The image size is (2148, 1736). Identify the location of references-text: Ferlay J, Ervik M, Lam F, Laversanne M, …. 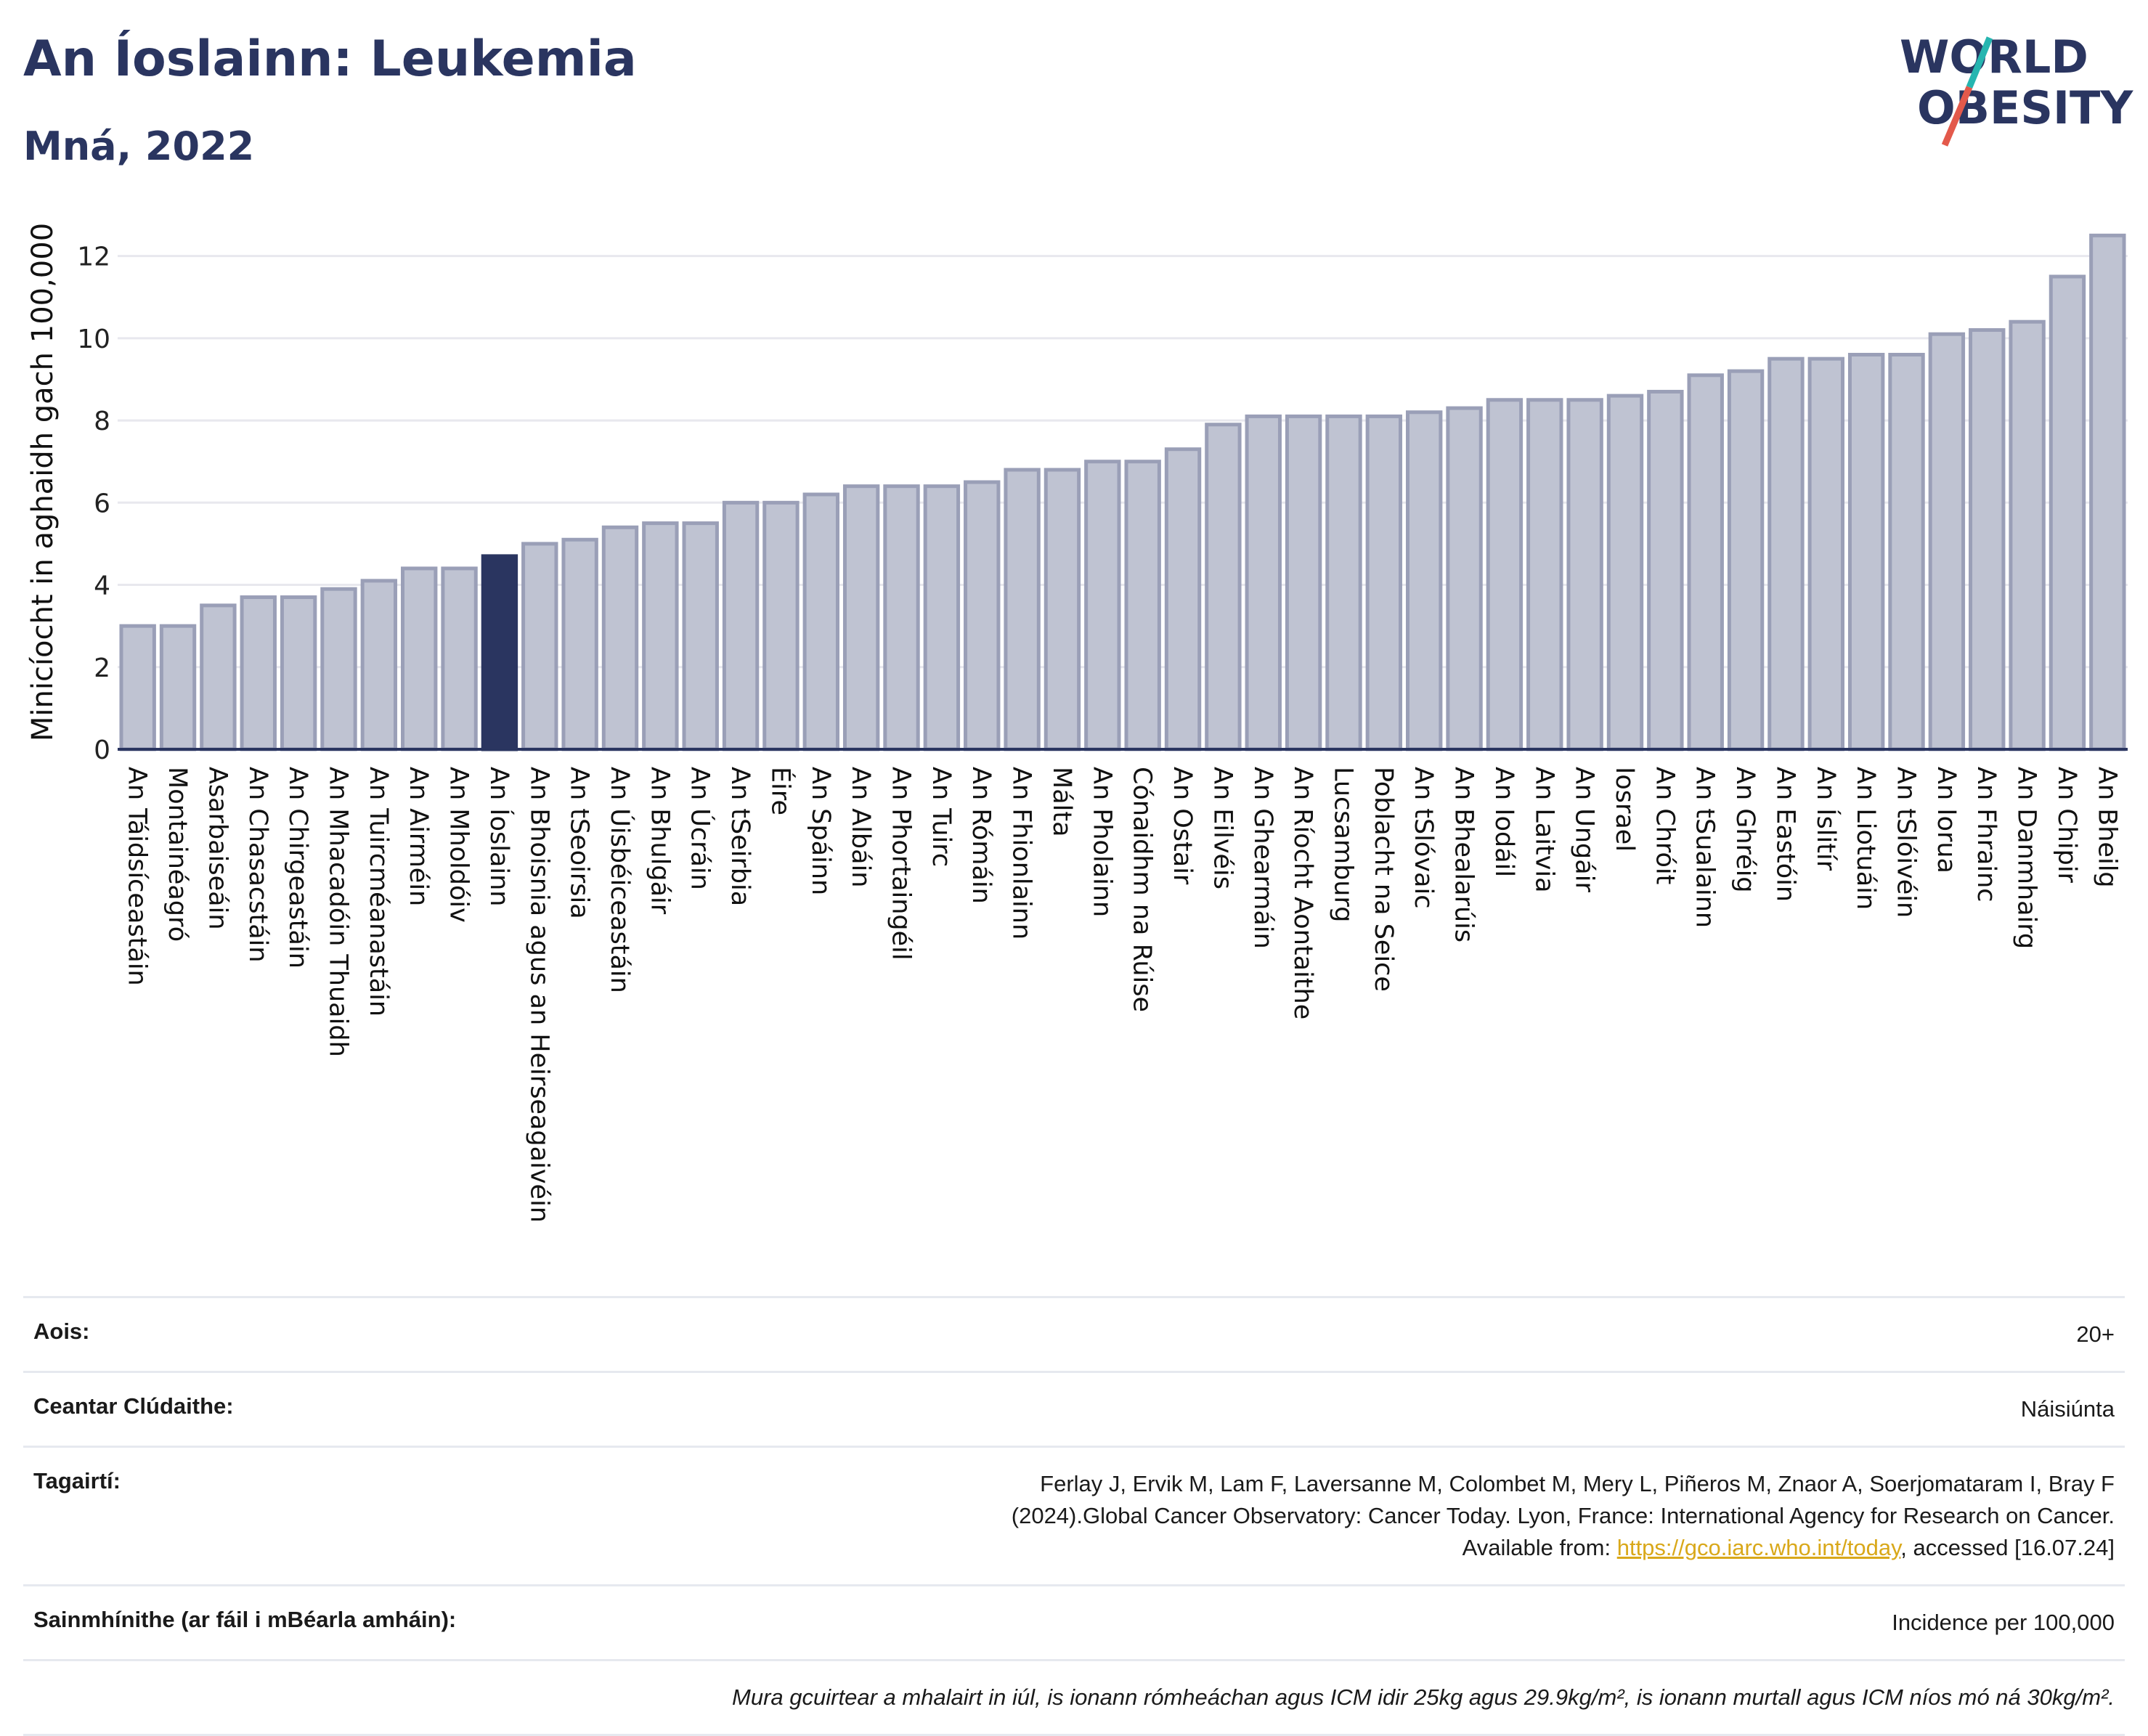
(1563, 1515).